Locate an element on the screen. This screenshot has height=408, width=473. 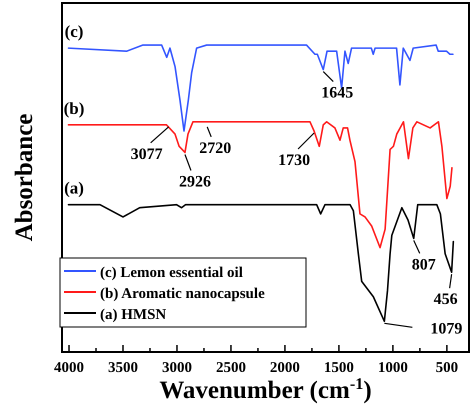
annotation: (a) is located at coordinates (74, 188).